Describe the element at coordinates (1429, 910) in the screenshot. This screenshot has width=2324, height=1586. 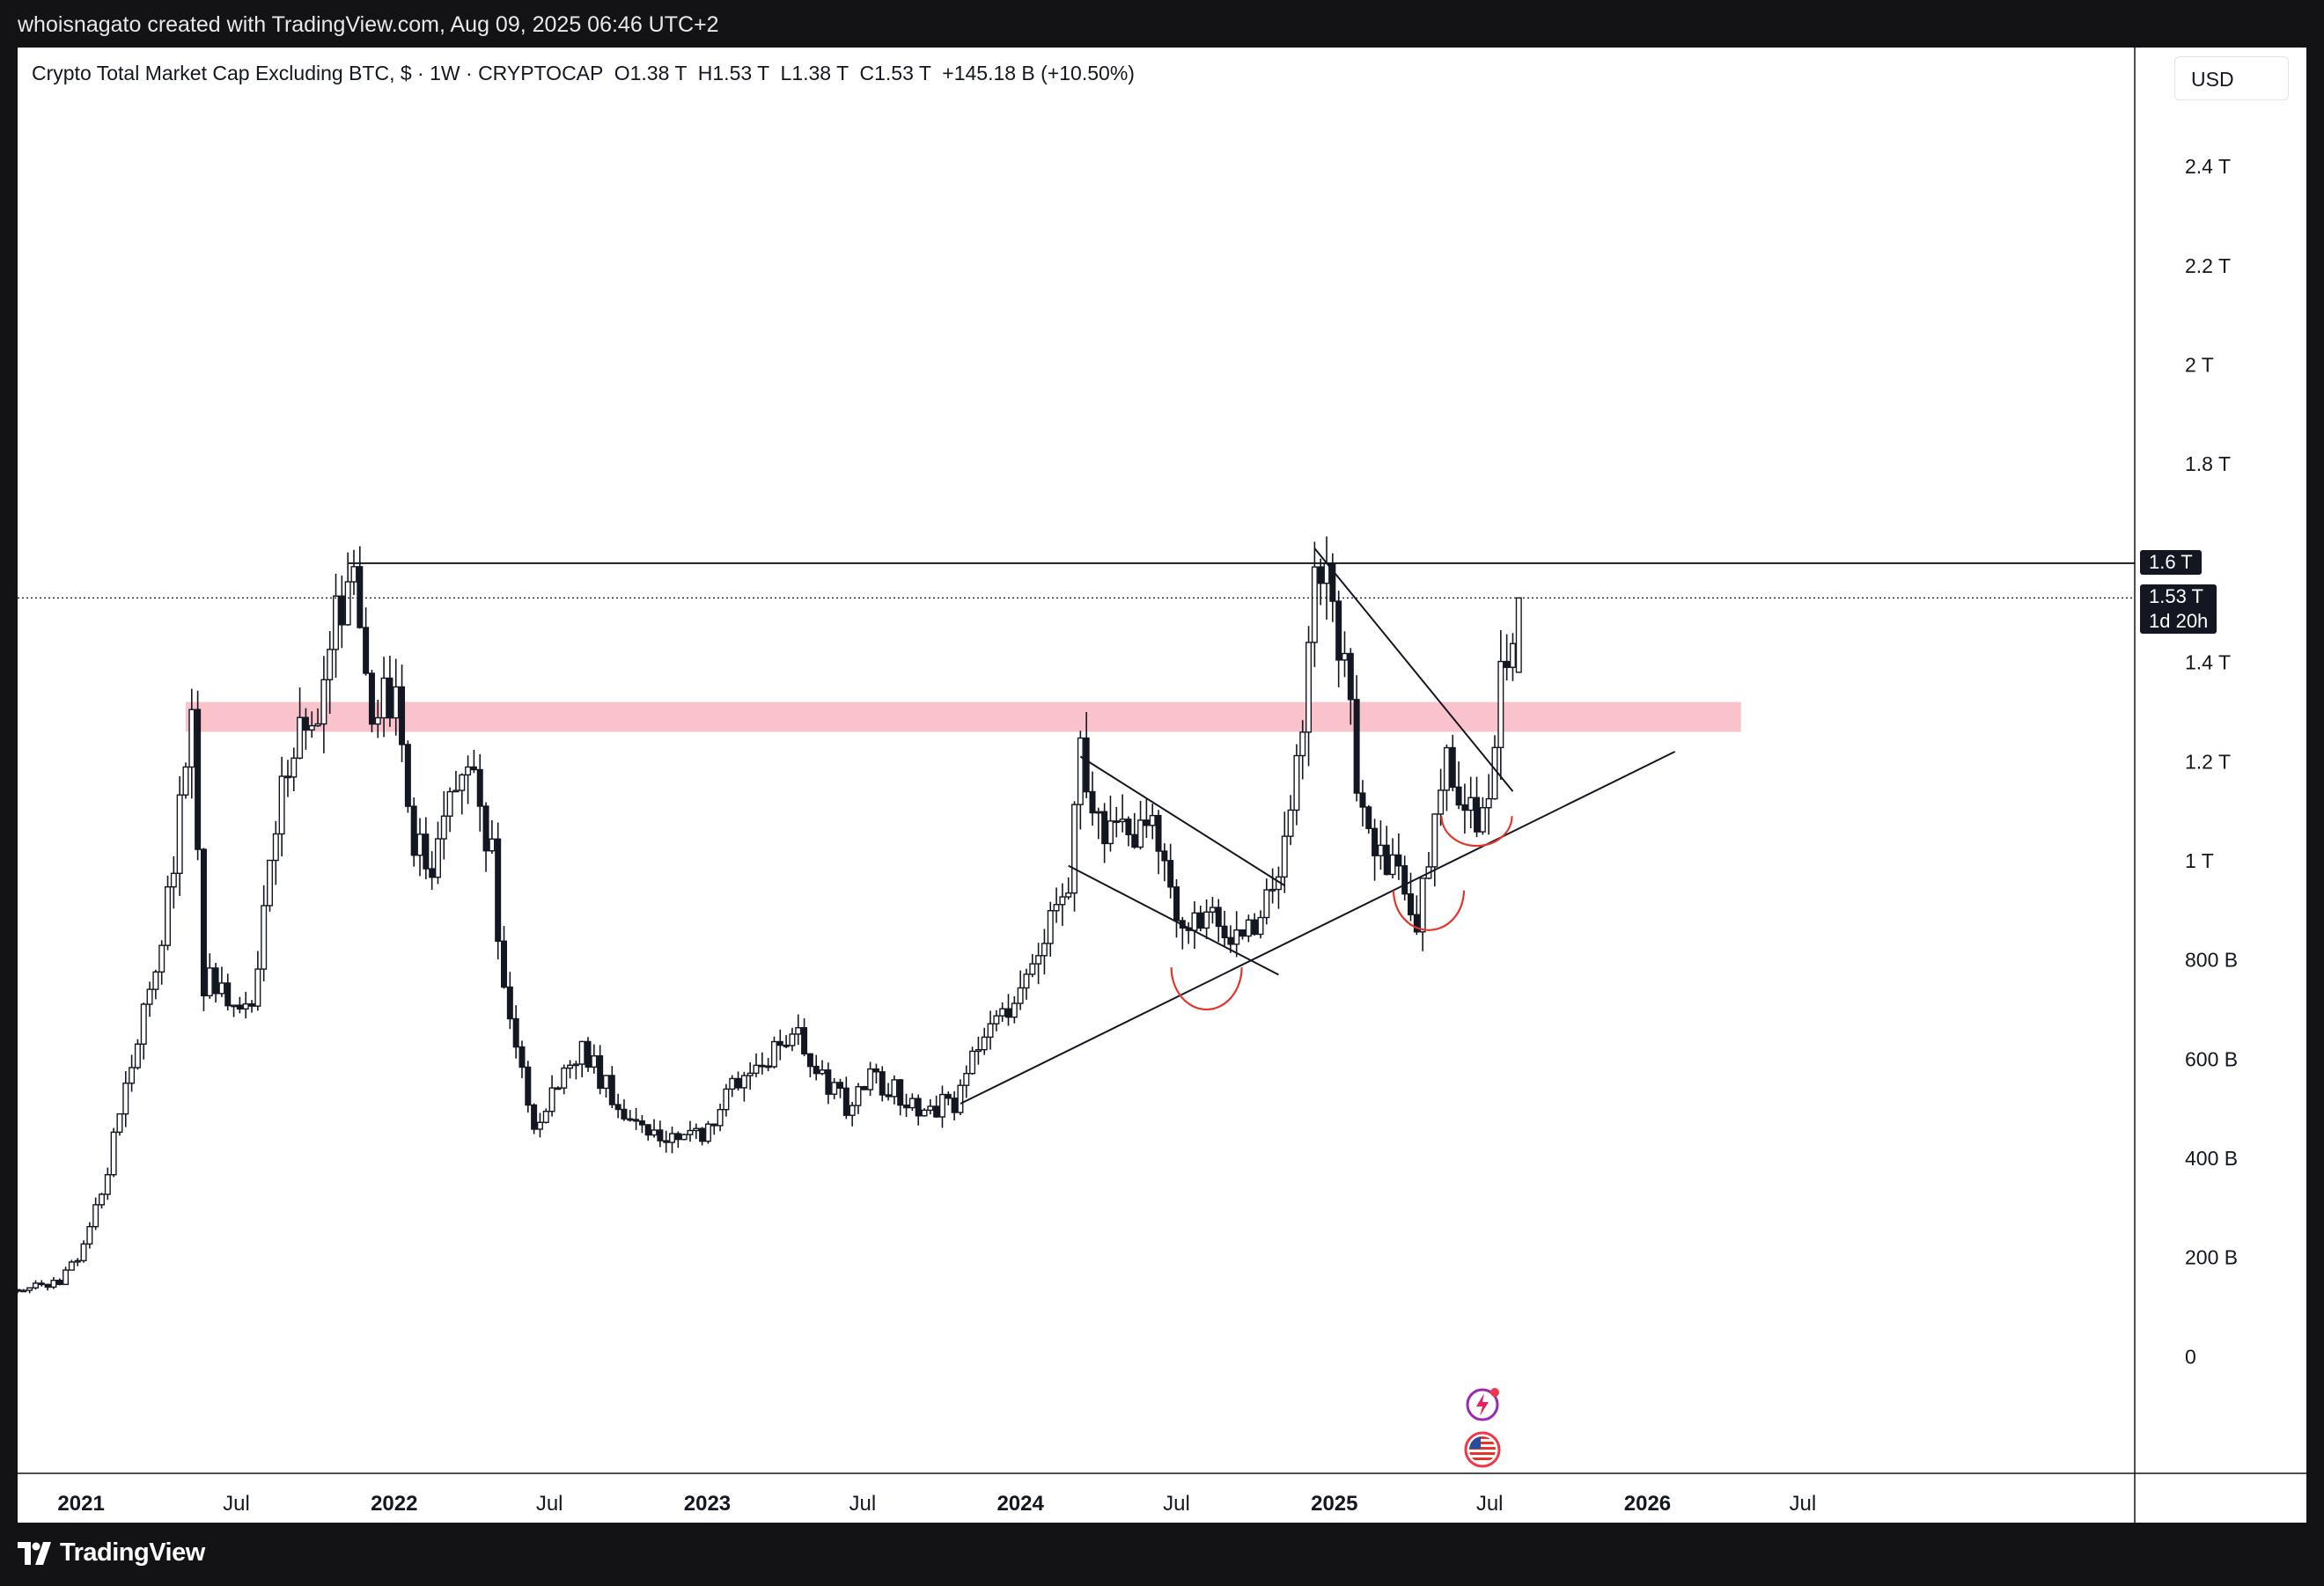
I see `bottom-arc` at that location.